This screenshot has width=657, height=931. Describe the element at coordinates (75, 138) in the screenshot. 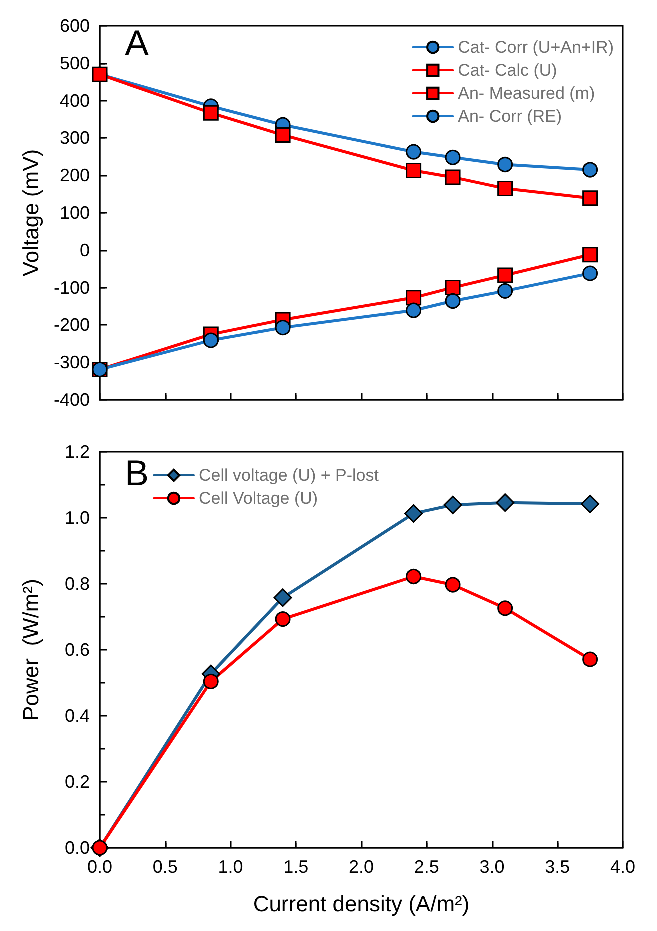

I see `y-tick-label: 300` at that location.